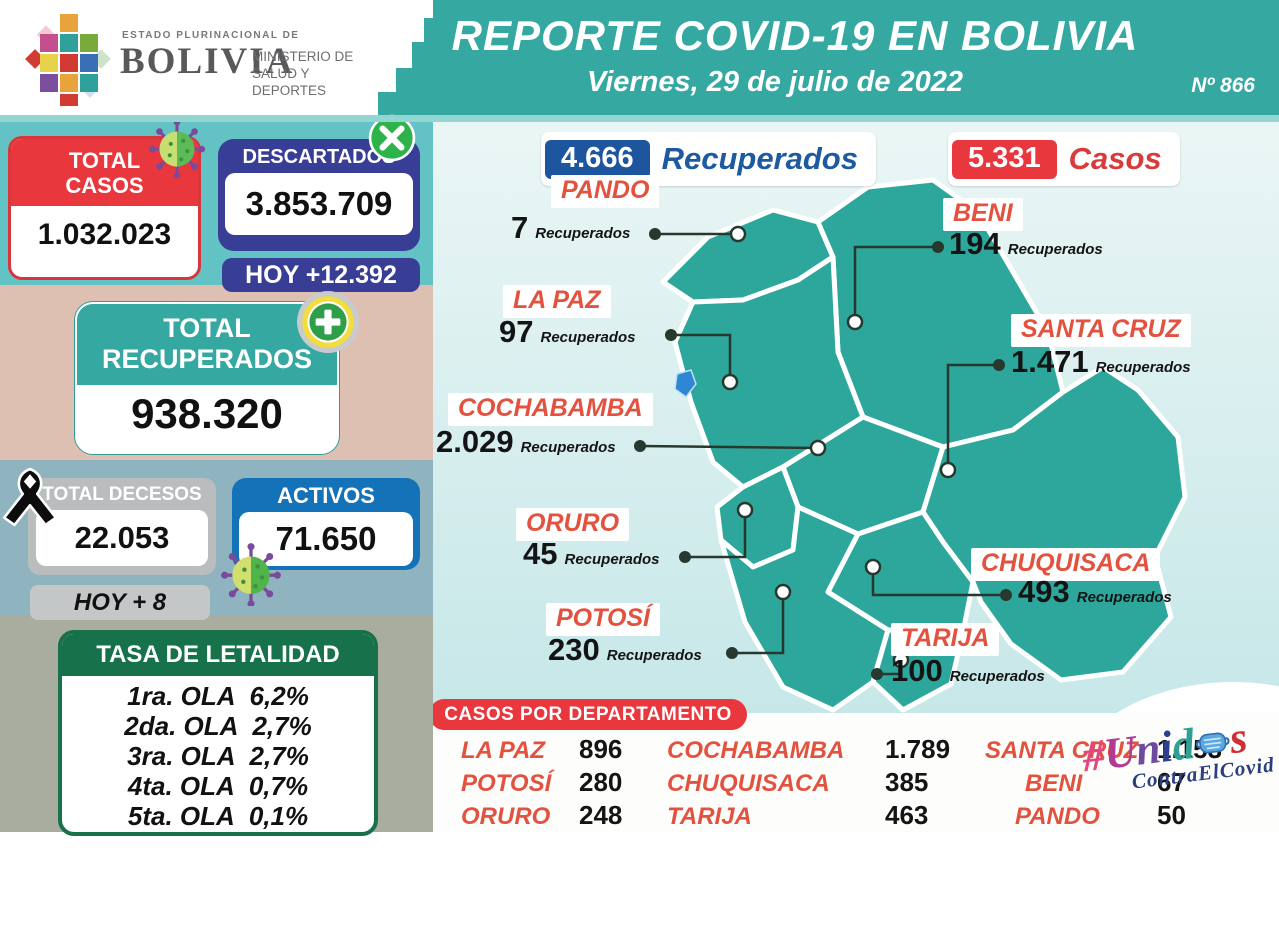 This screenshot has width=1279, height=942. What do you see at coordinates (120, 602) in the screenshot?
I see `decesos-today-badge: HOY + 8` at bounding box center [120, 602].